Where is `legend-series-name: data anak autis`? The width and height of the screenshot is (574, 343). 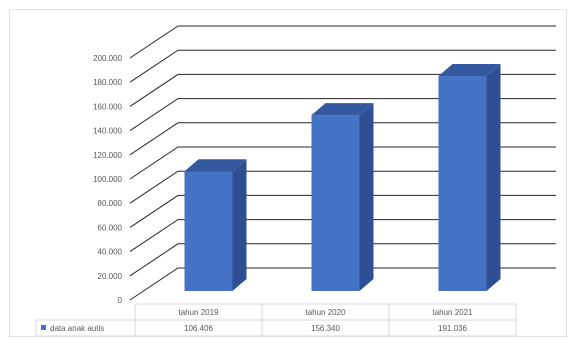 legend-series-name: data anak autis is located at coordinates (77, 328).